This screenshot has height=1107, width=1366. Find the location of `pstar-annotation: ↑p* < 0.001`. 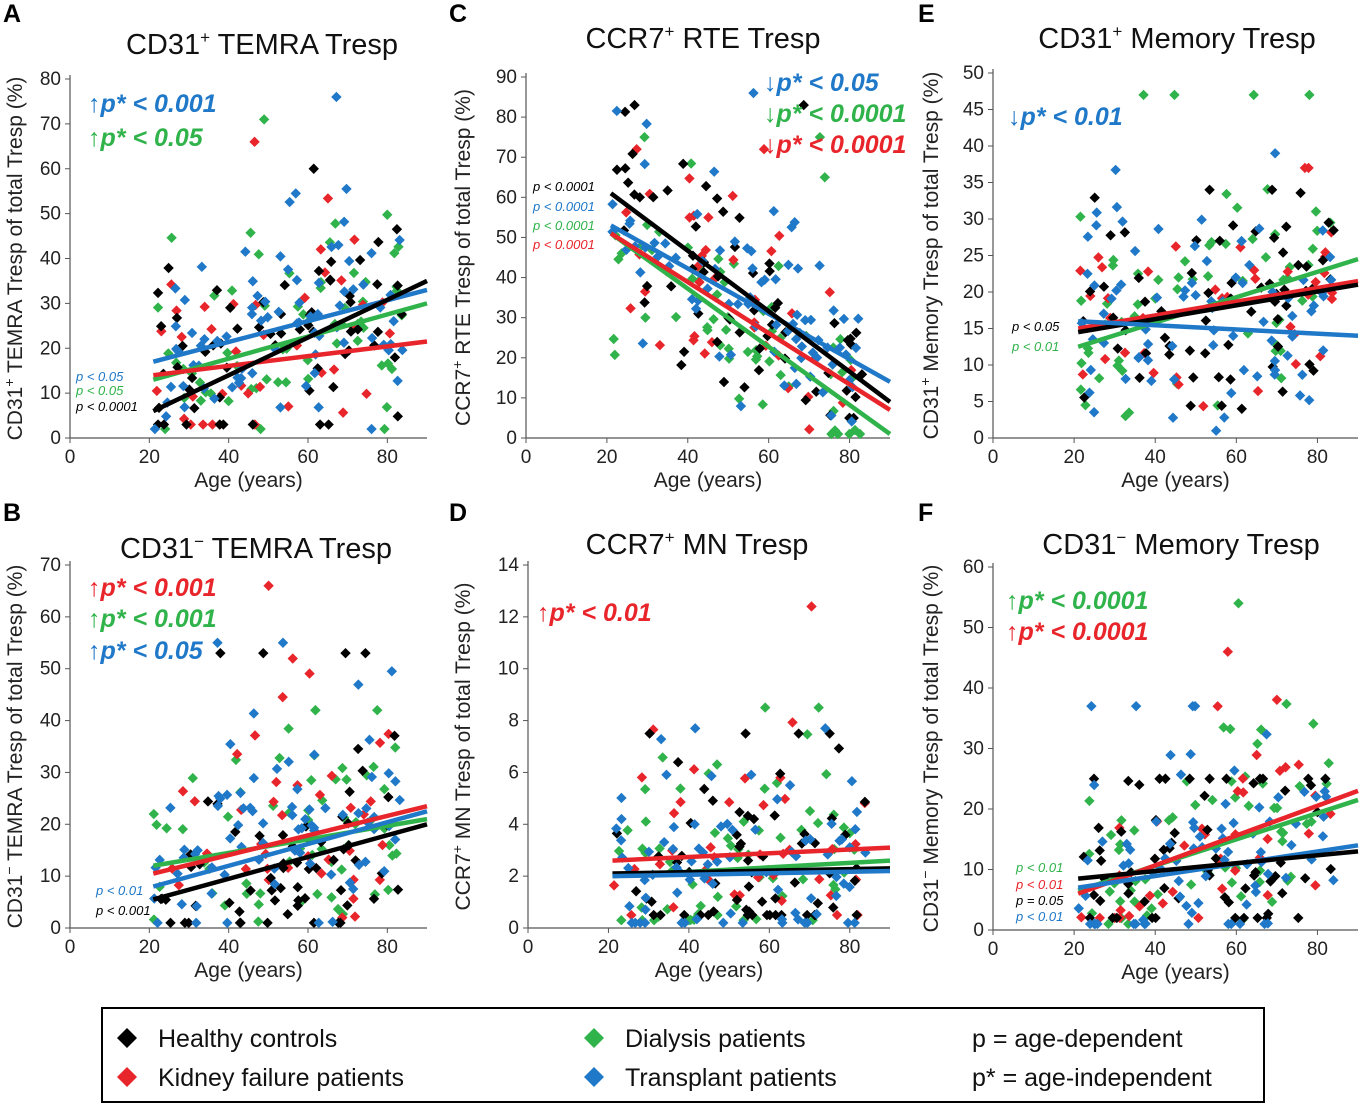

pstar-annotation: ↑p* < 0.001 is located at coordinates (152, 588).